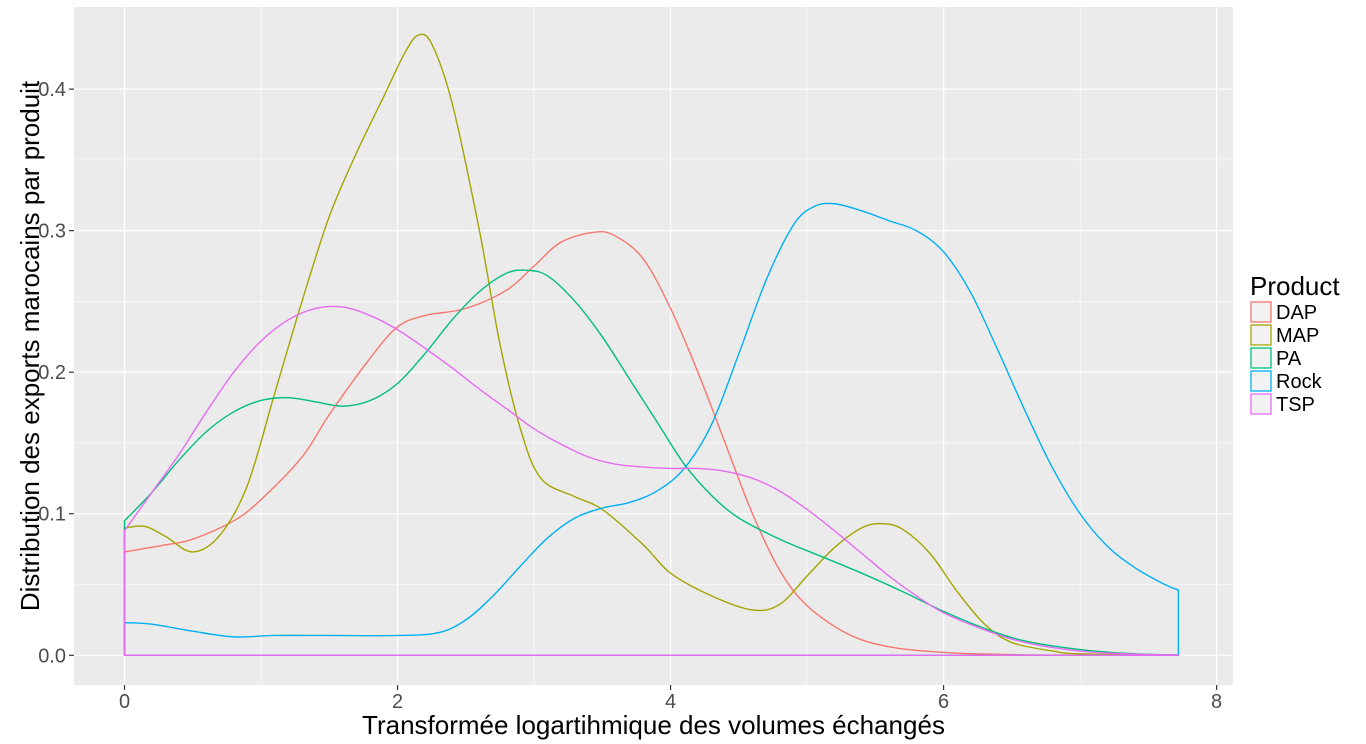 This screenshot has width=1366, height=744. What do you see at coordinates (52, 656) in the screenshot?
I see `y-tick-label: 0.0` at bounding box center [52, 656].